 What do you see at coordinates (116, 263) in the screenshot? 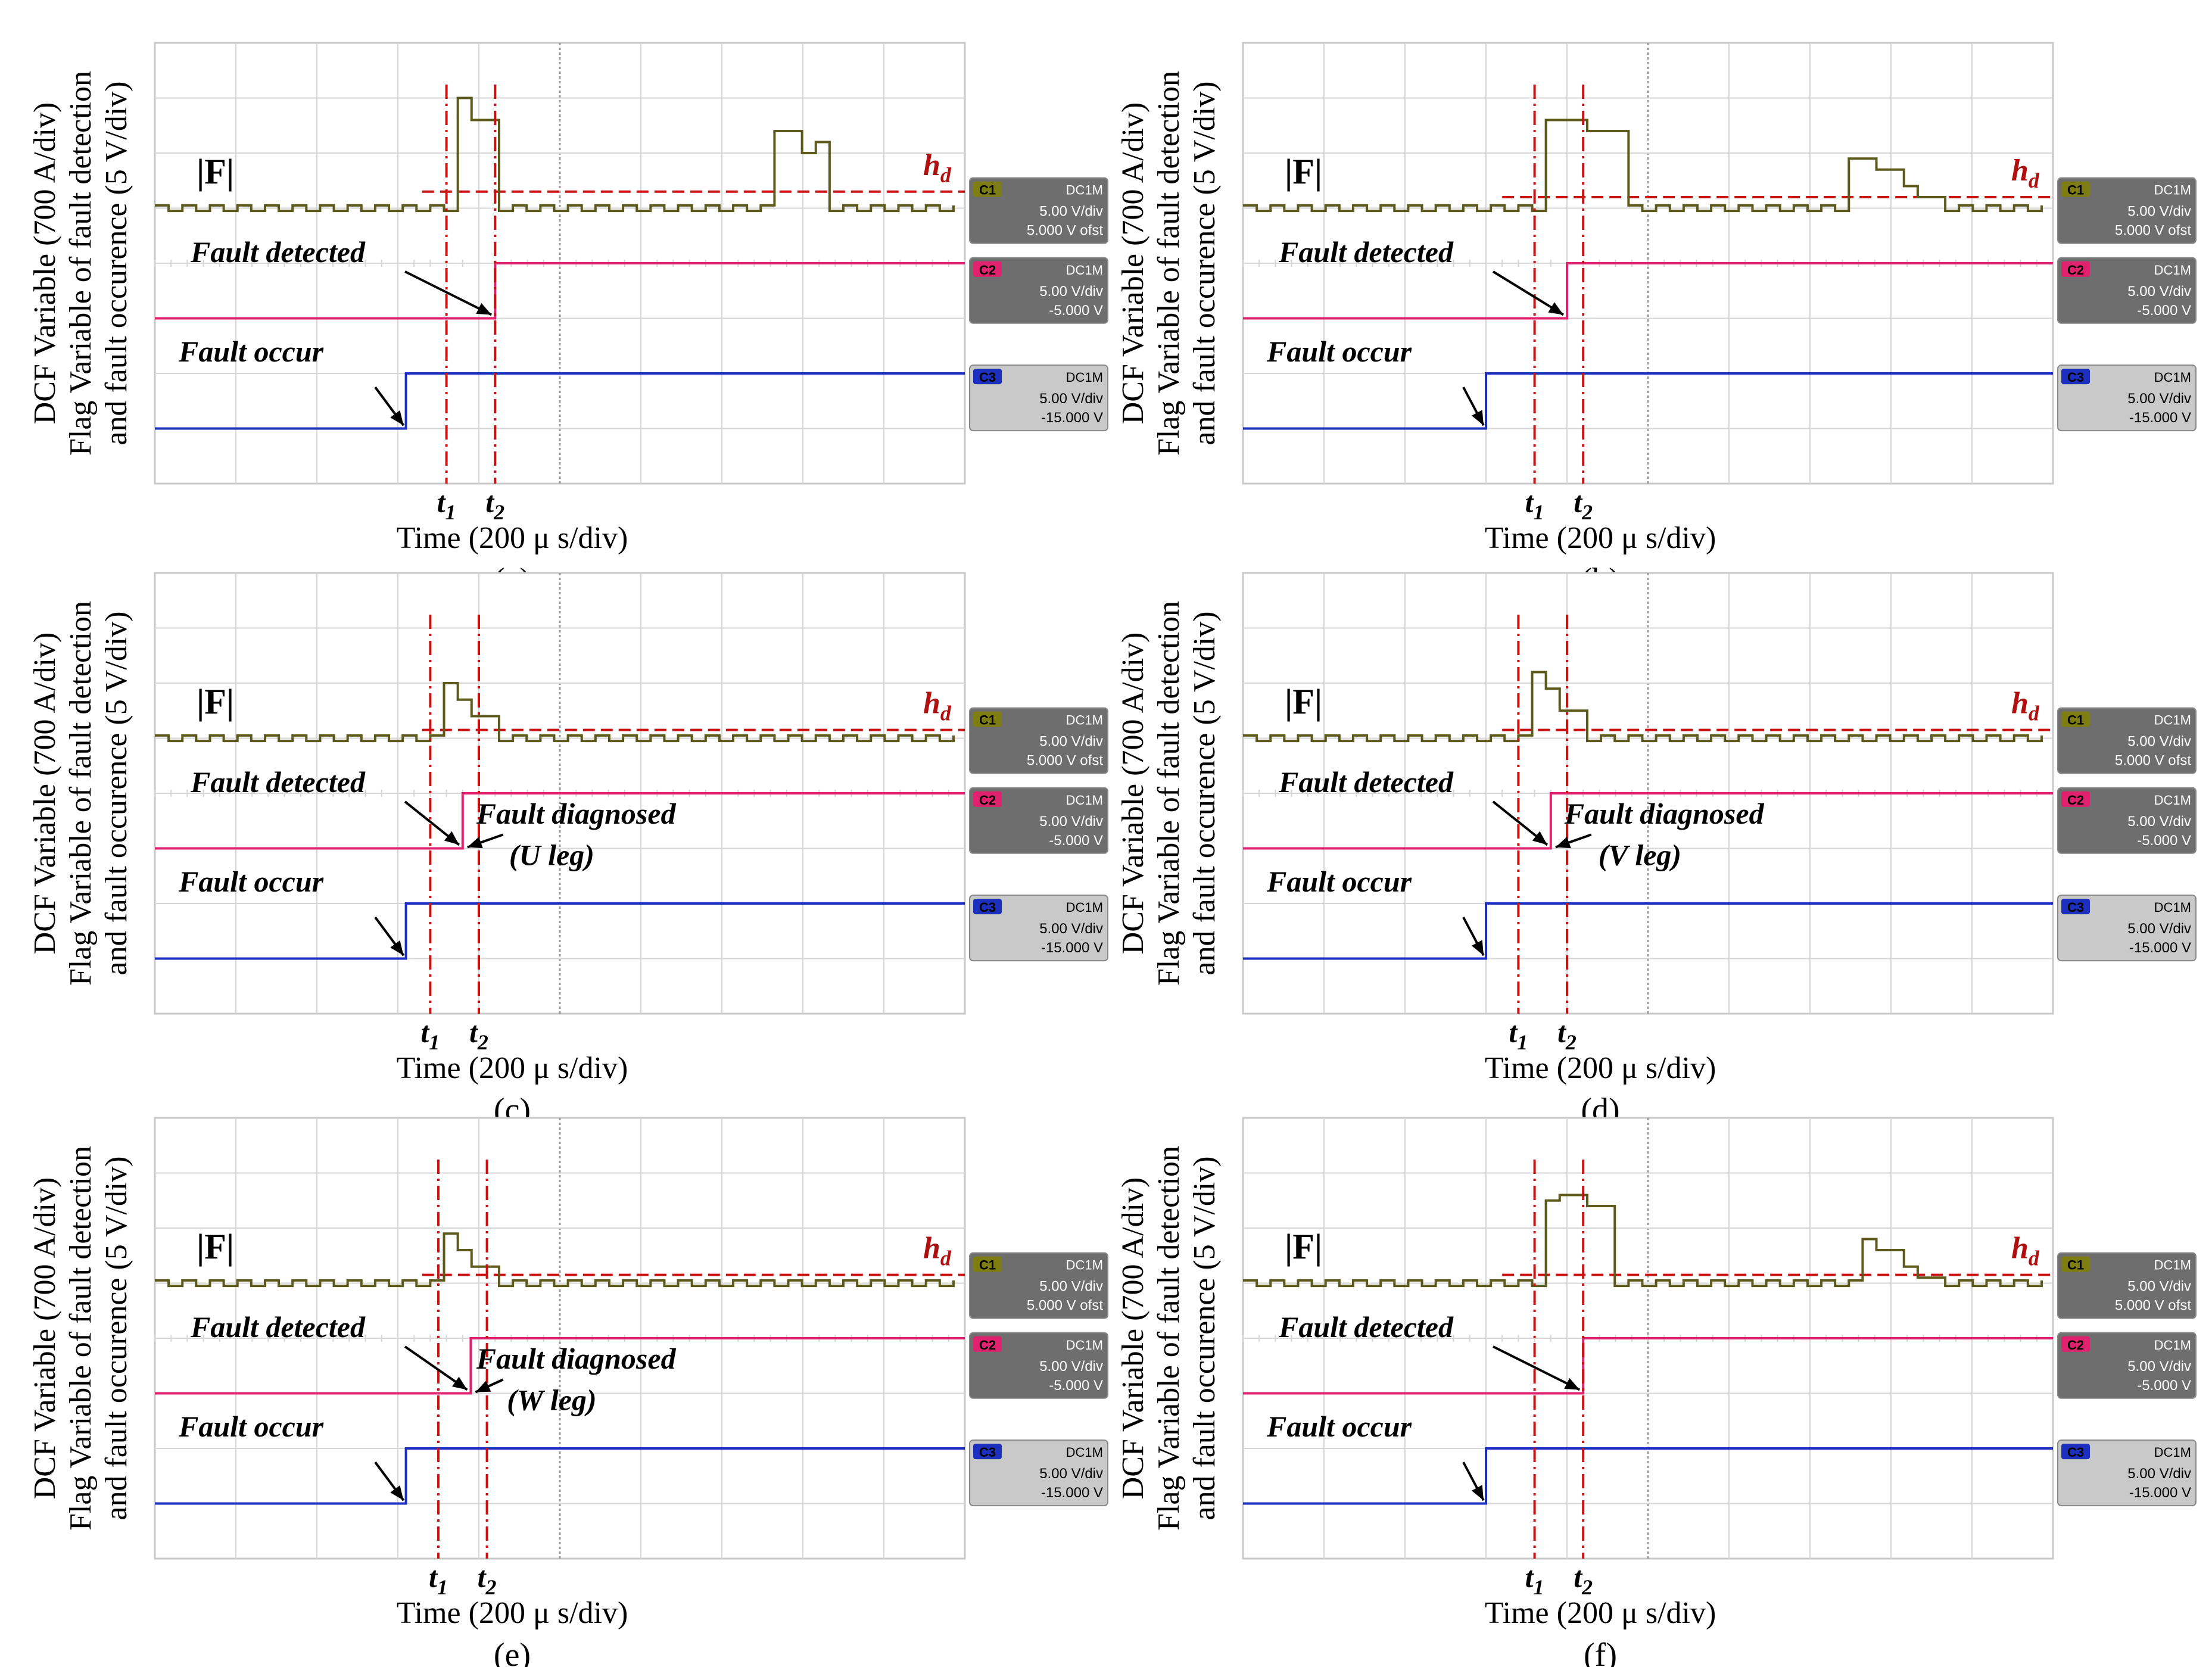
I see `y-axis-label-line3: and fault occurence (5 V/div)` at bounding box center [116, 263].